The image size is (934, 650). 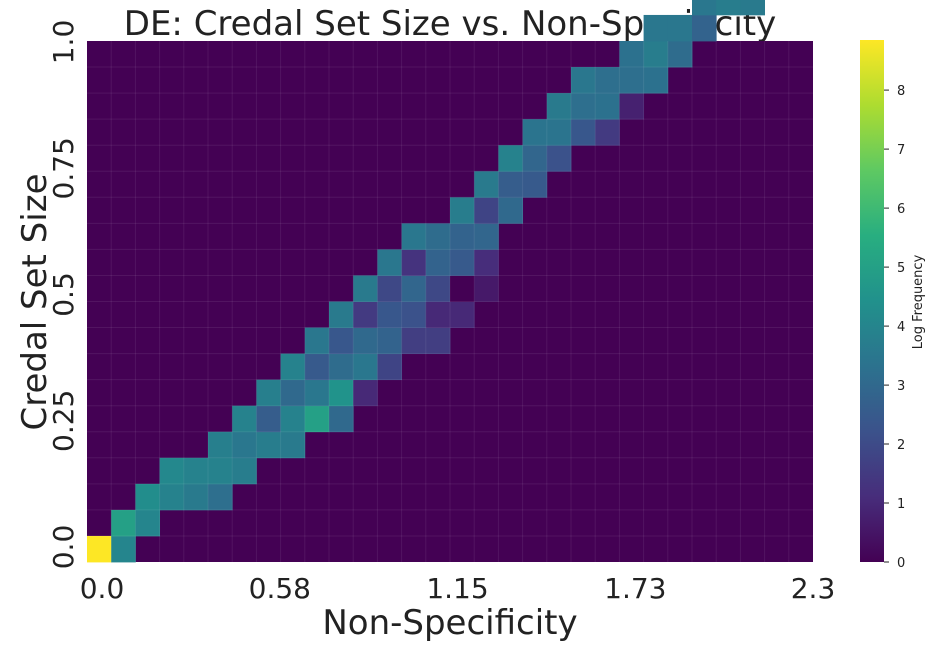 I want to click on colorbar-gradient, so click(x=872, y=301).